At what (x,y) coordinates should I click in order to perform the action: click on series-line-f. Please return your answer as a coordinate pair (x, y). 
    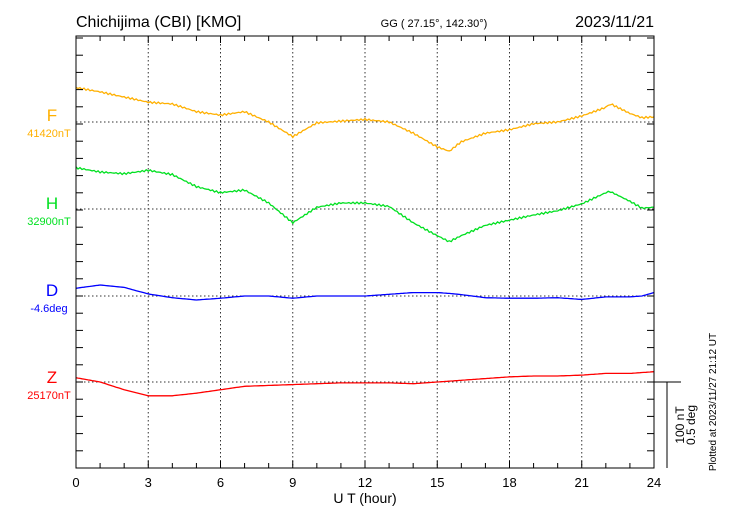
    Looking at the image, I should click on (365, 119).